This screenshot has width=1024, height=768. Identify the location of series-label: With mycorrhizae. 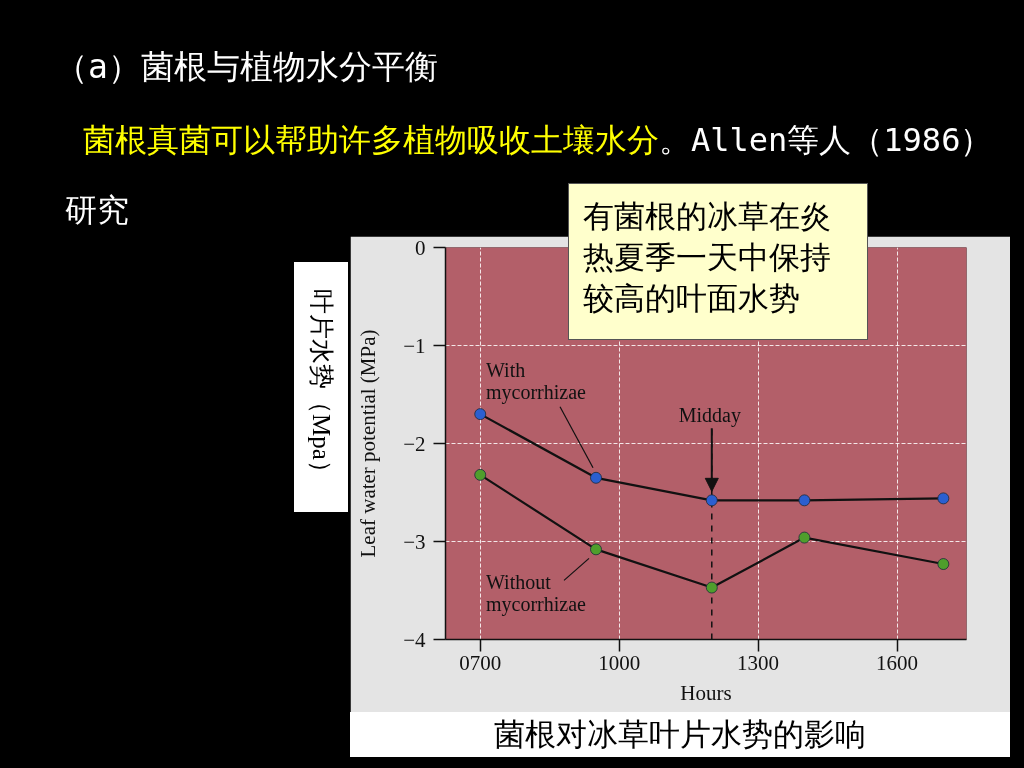
(536, 381).